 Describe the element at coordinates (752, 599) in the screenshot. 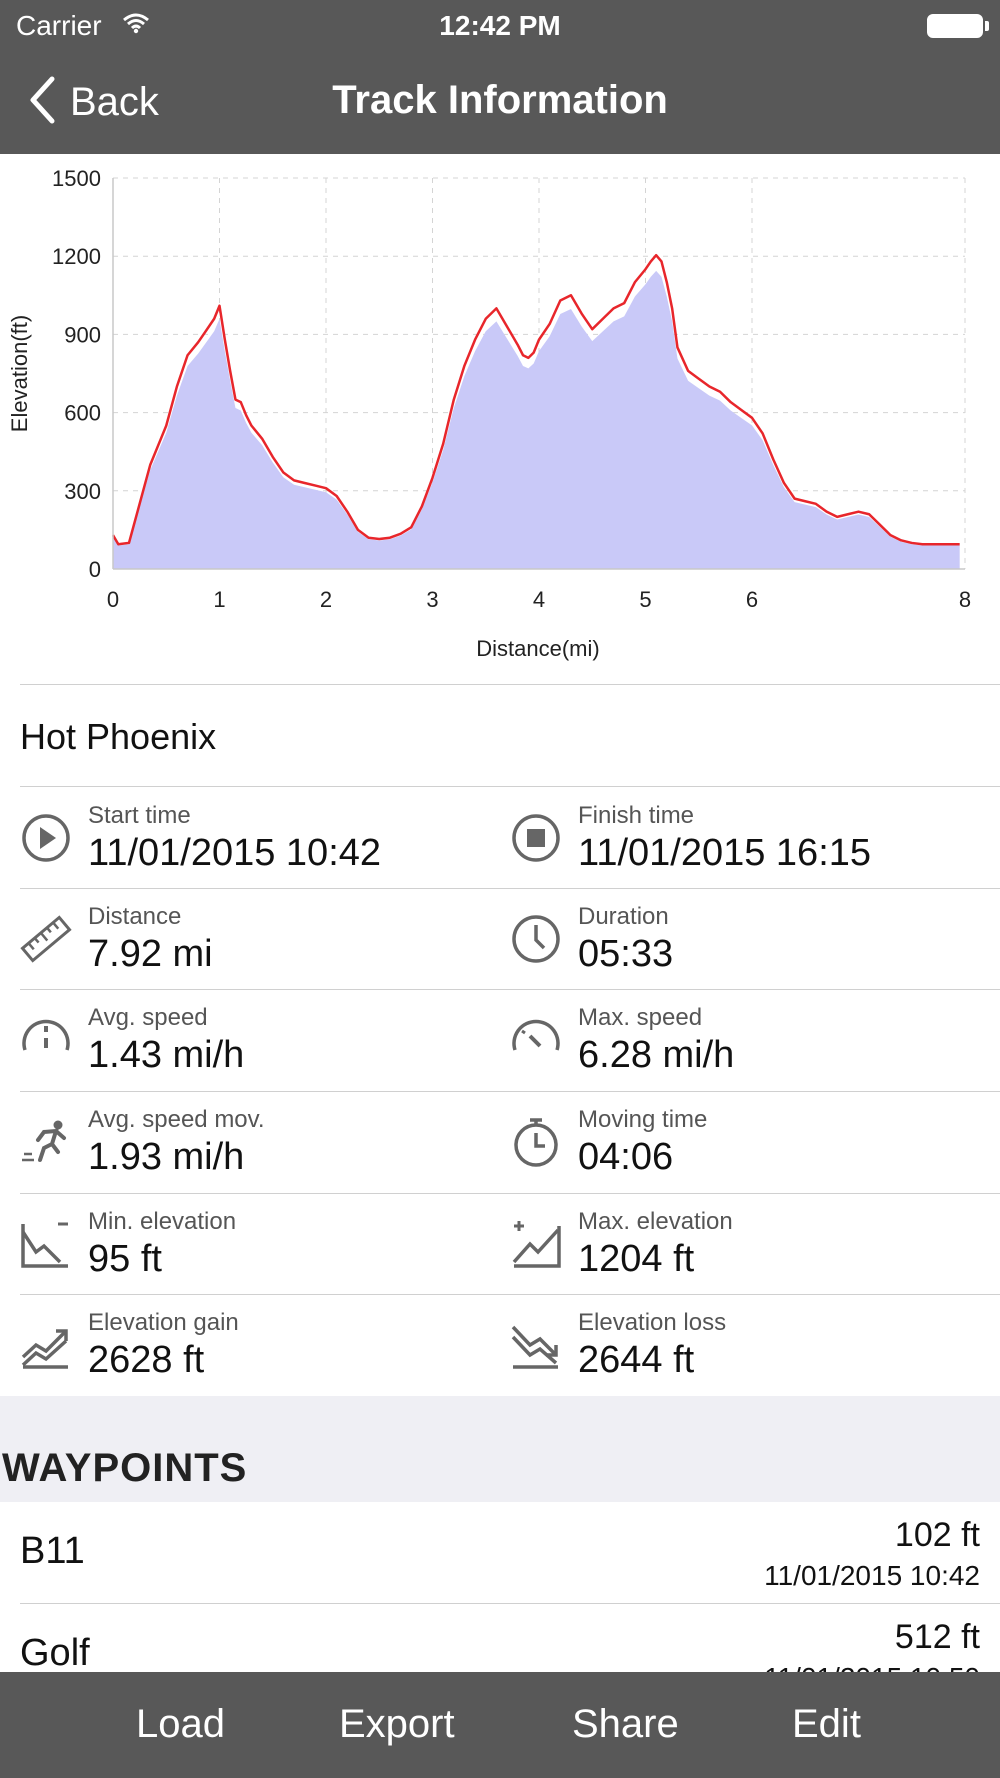

I see `x-tick-label: 6` at that location.